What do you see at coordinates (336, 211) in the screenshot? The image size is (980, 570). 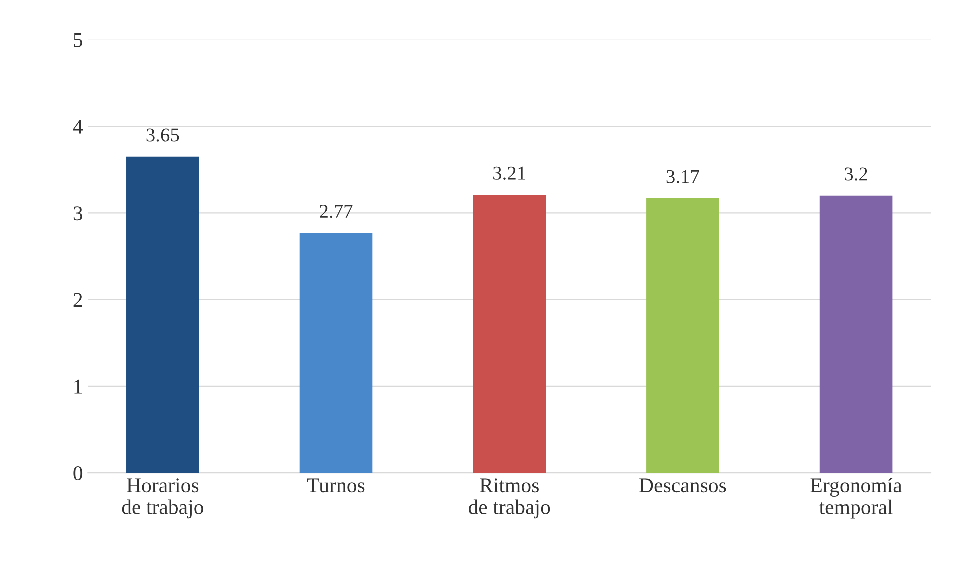 I see `data-label: 2.77` at bounding box center [336, 211].